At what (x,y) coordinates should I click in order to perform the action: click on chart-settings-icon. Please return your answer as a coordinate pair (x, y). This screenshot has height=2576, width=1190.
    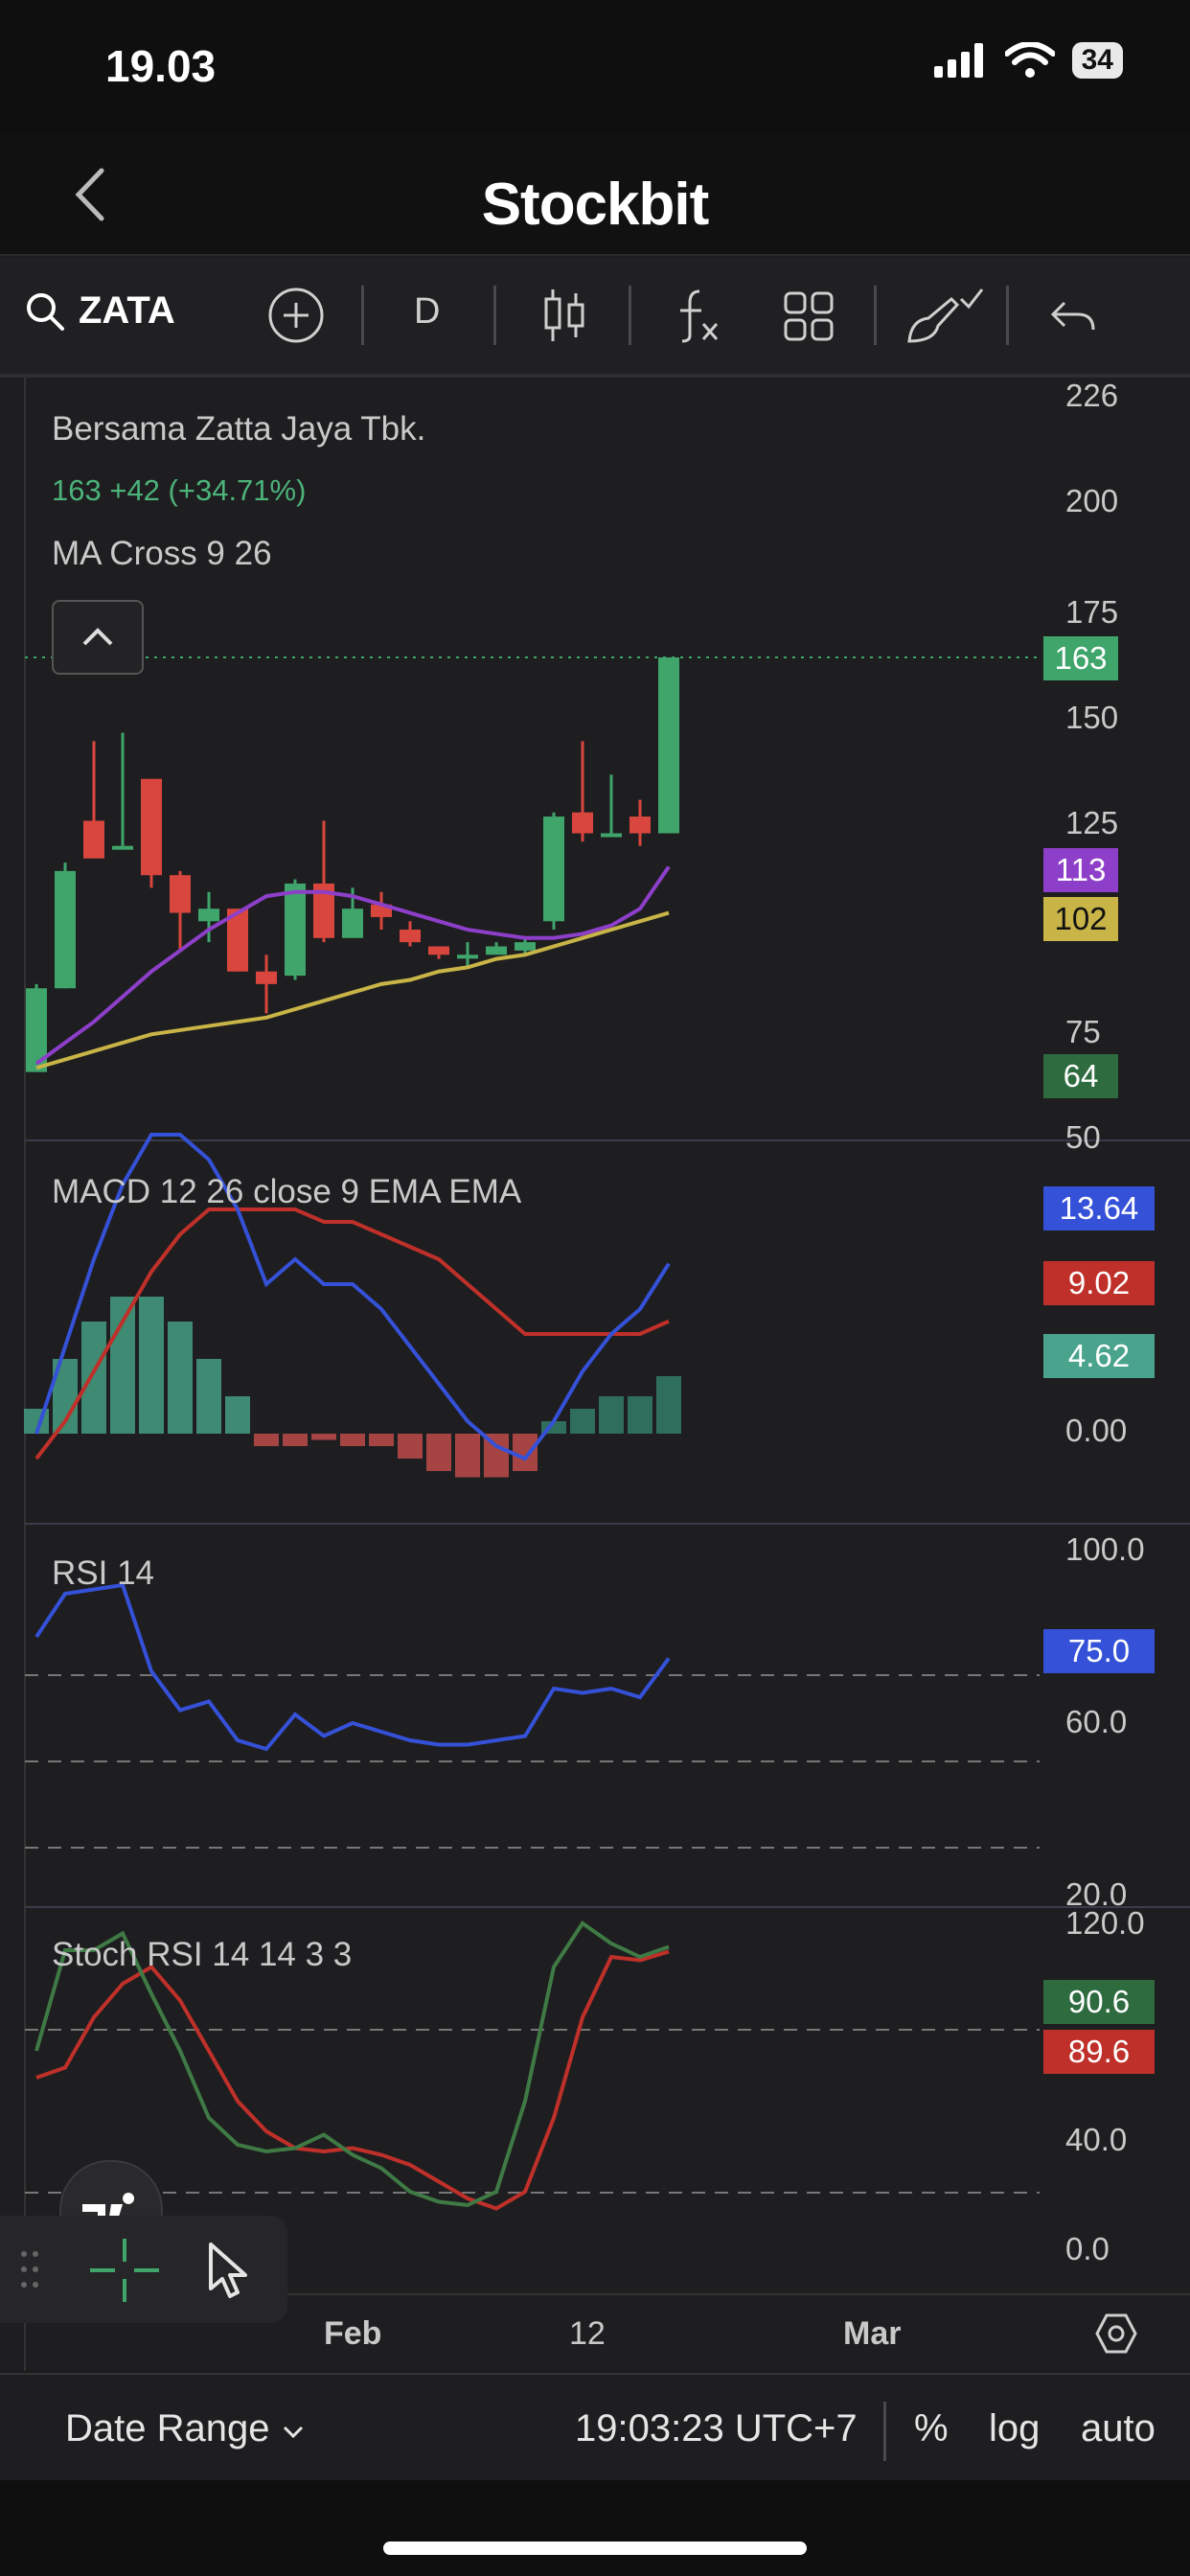
    Looking at the image, I should click on (1116, 2334).